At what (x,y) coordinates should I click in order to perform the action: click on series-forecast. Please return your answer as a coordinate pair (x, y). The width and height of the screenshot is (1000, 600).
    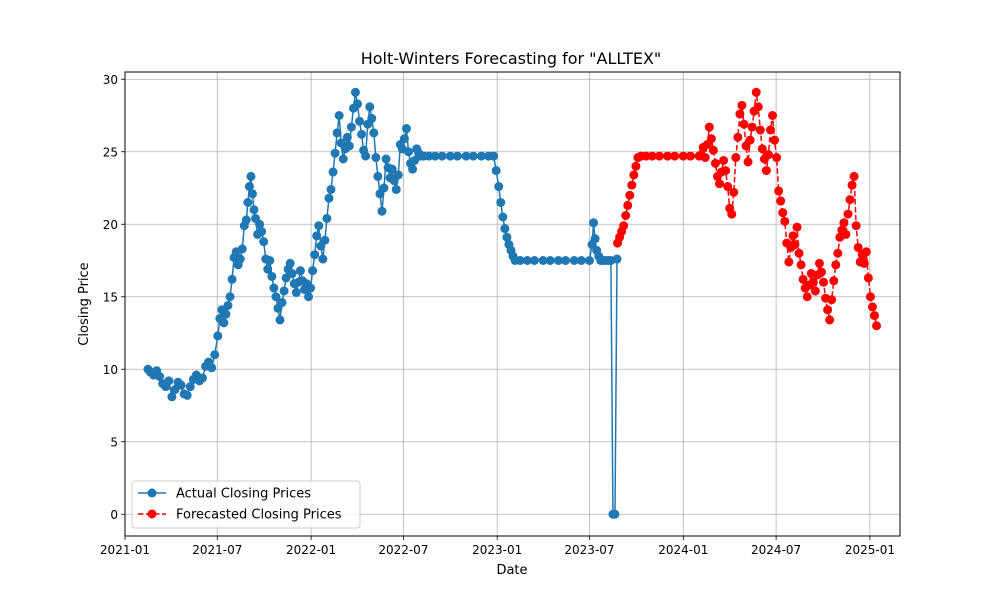
    Looking at the image, I should click on (747, 209).